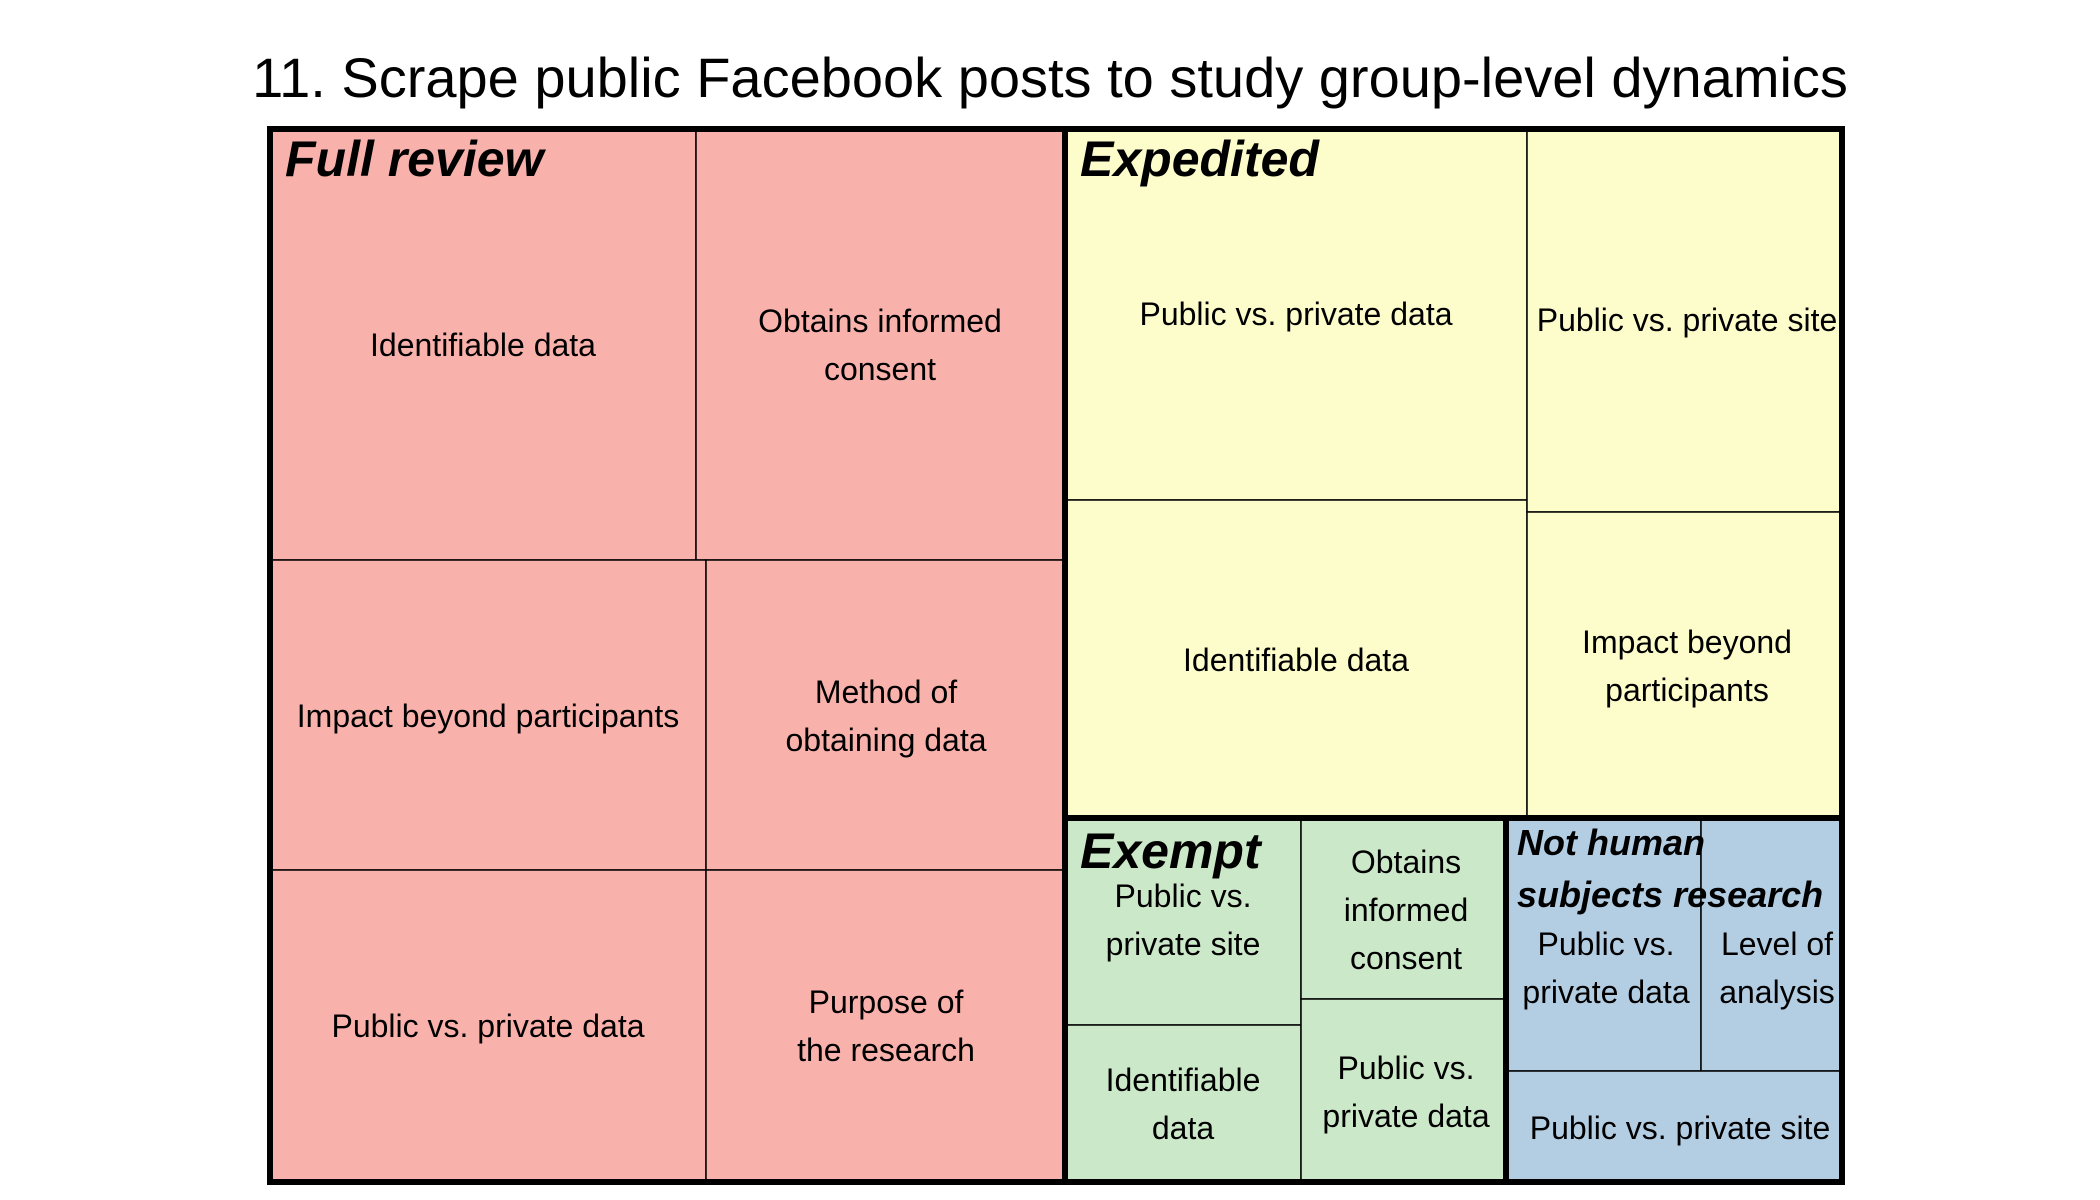  I want to click on treemap-cell-full-review-impact-beyond-participants, so click(488, 715).